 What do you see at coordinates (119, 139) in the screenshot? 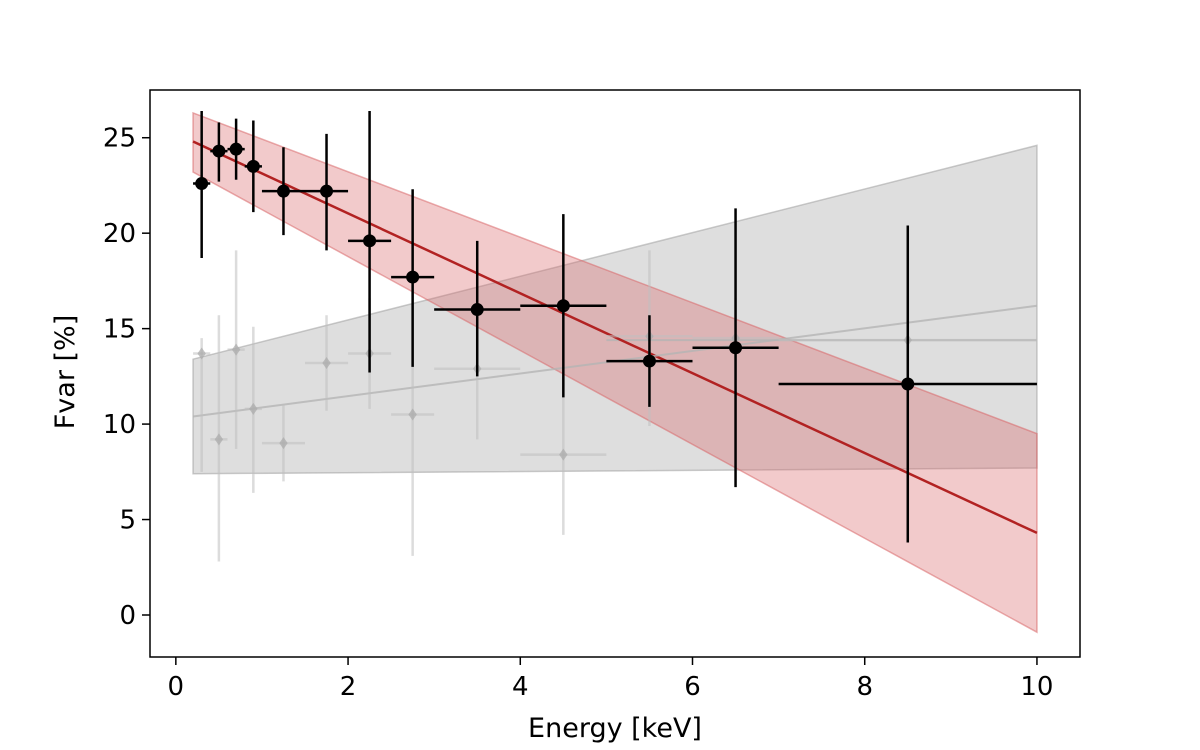
I see `y-tick-label: 25` at bounding box center [119, 139].